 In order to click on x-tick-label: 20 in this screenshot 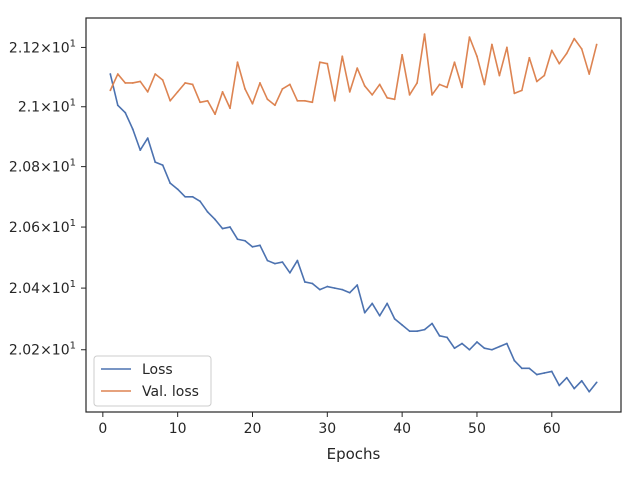, I will do `click(253, 429)`.